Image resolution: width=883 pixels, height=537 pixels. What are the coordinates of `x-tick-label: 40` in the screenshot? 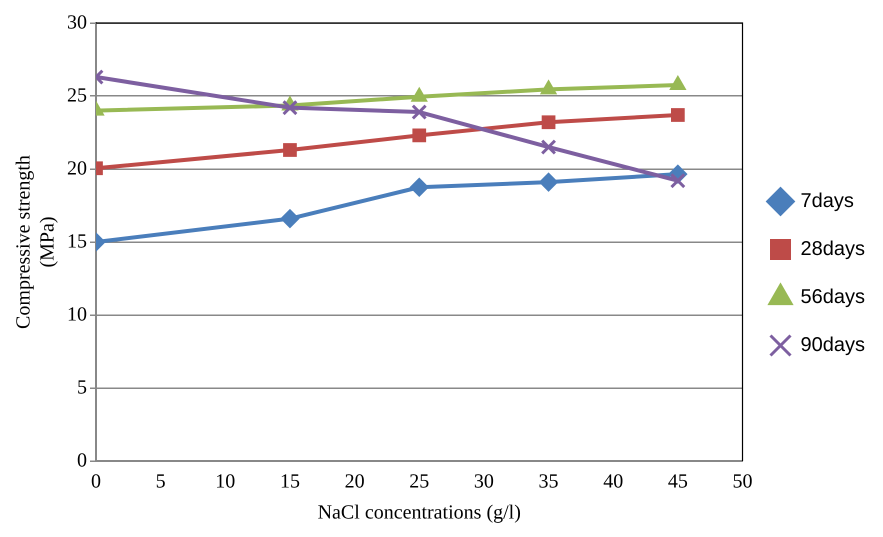 It's located at (613, 481).